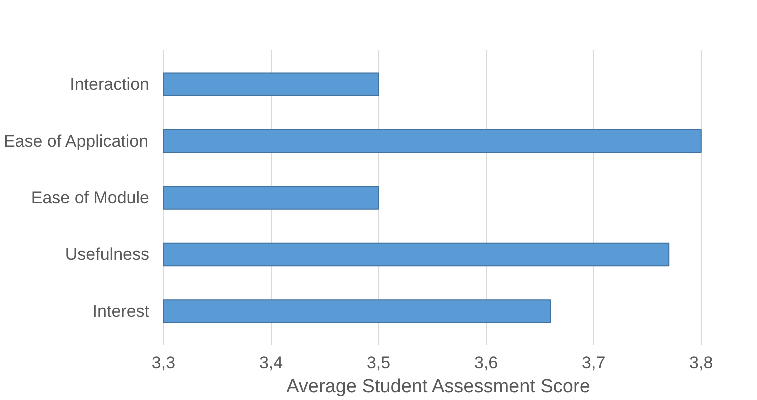 The height and width of the screenshot is (400, 757). I want to click on x-tick-label: 3,3, so click(164, 363).